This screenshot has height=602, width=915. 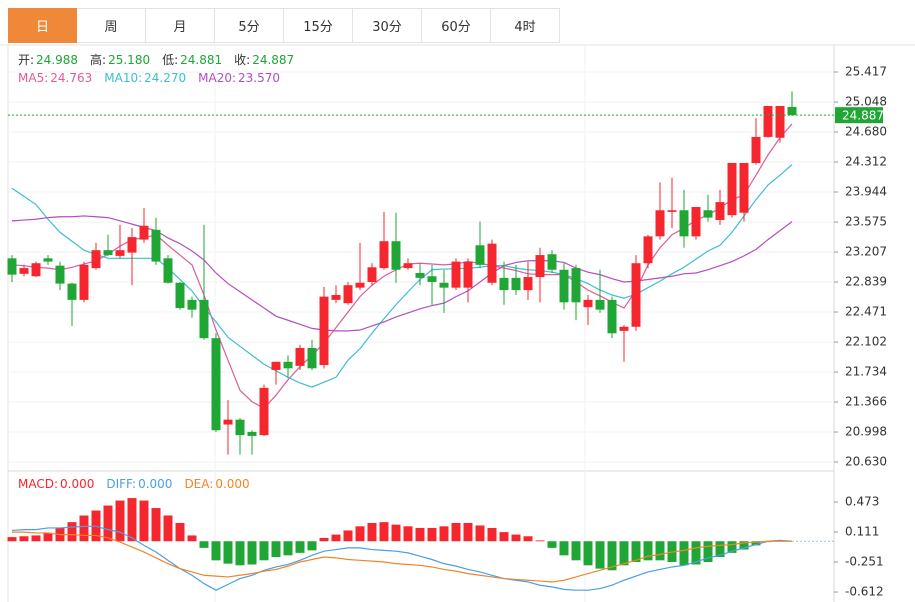 What do you see at coordinates (33, 78) in the screenshot?
I see `legend-label: MA5:` at bounding box center [33, 78].